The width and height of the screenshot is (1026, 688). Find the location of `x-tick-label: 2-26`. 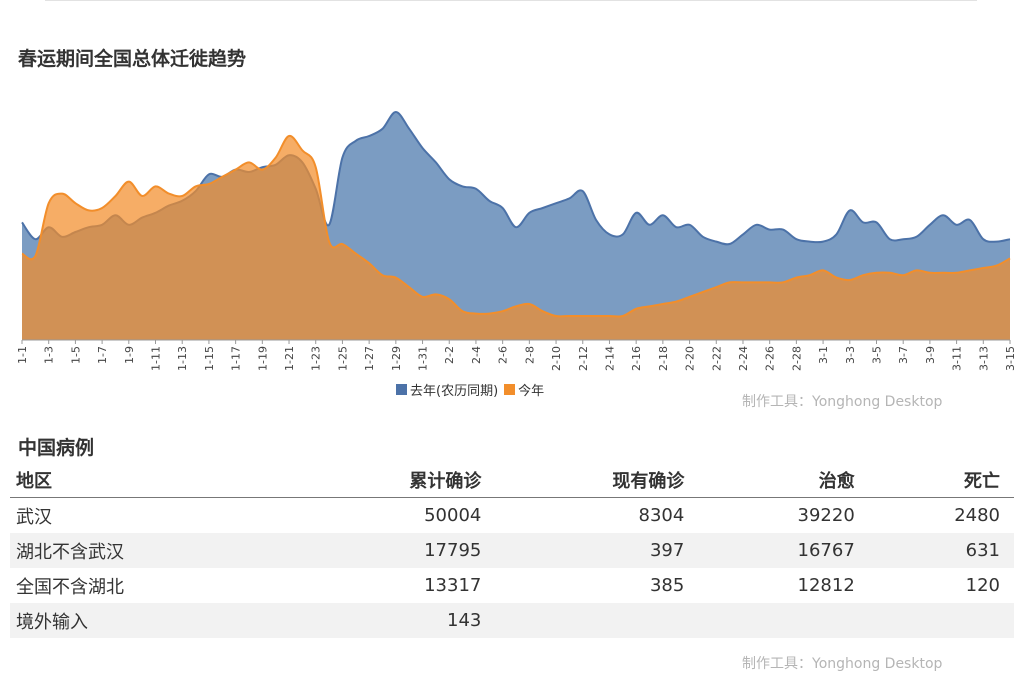

x-tick-label: 2-26 is located at coordinates (770, 358).